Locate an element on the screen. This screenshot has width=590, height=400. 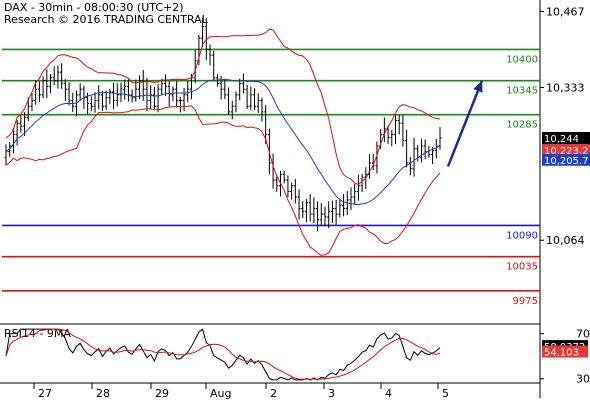
price-tag-label: 10,223.2 is located at coordinates (566, 151).